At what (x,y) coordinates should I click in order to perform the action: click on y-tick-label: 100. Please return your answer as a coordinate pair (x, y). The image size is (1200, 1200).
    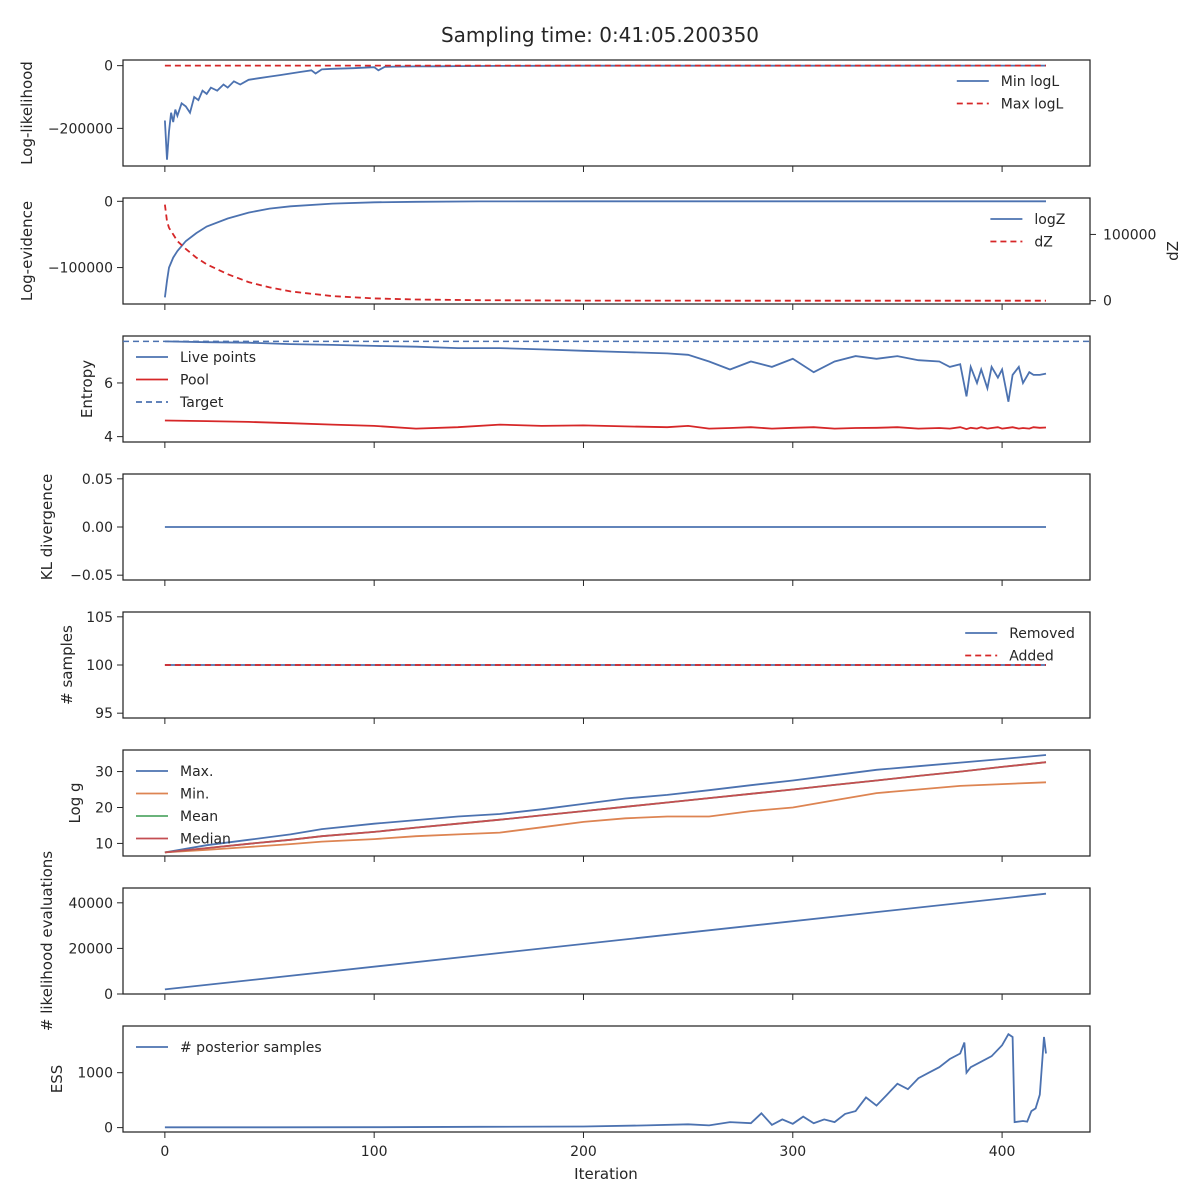
    Looking at the image, I should click on (99, 666).